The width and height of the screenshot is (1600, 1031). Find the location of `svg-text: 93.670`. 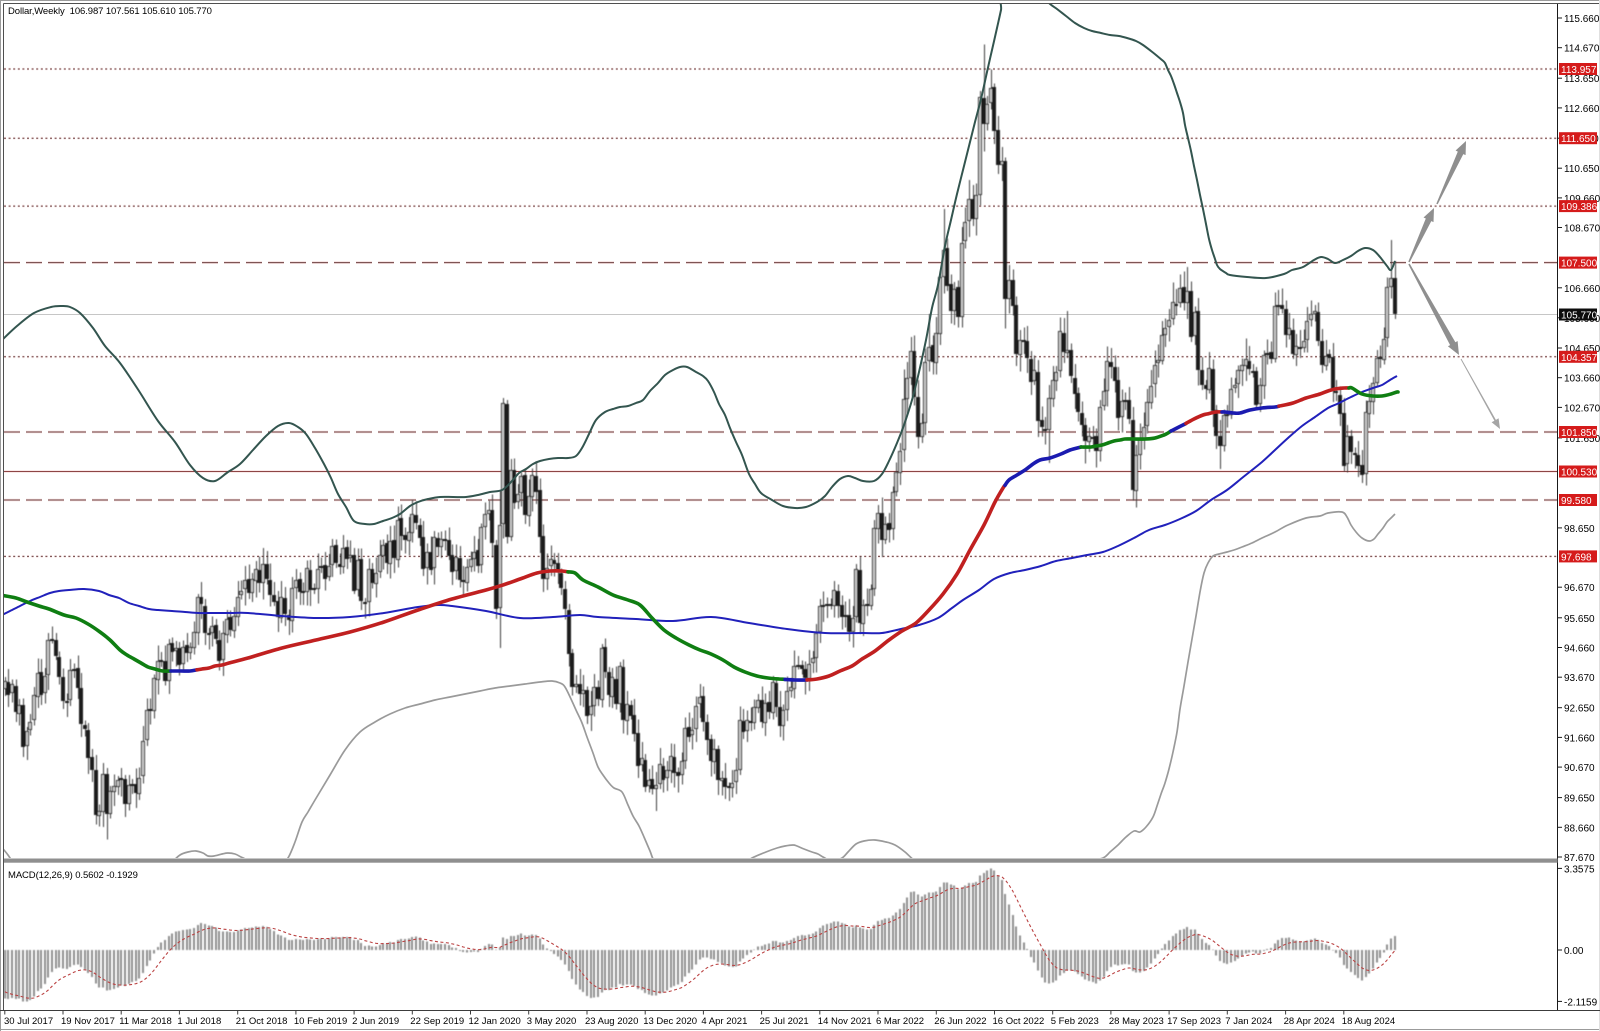

svg-text: 93.670 is located at coordinates (1579, 678).